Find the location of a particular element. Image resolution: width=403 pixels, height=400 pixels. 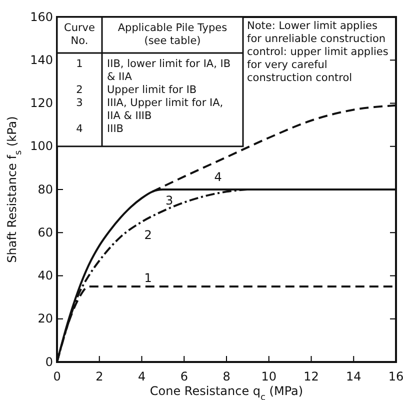

x-tick-label: 12 is located at coordinates (311, 377).